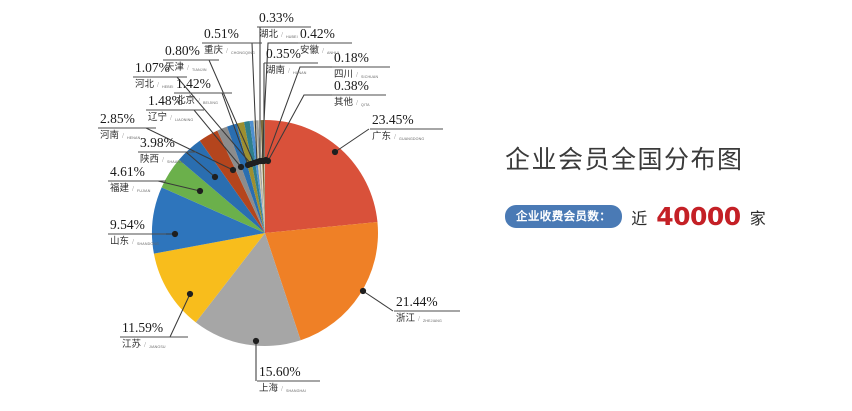 The width and height of the screenshot is (852, 411). I want to click on slice-pinyin-chongqing: CHONGQING, so click(243, 53).